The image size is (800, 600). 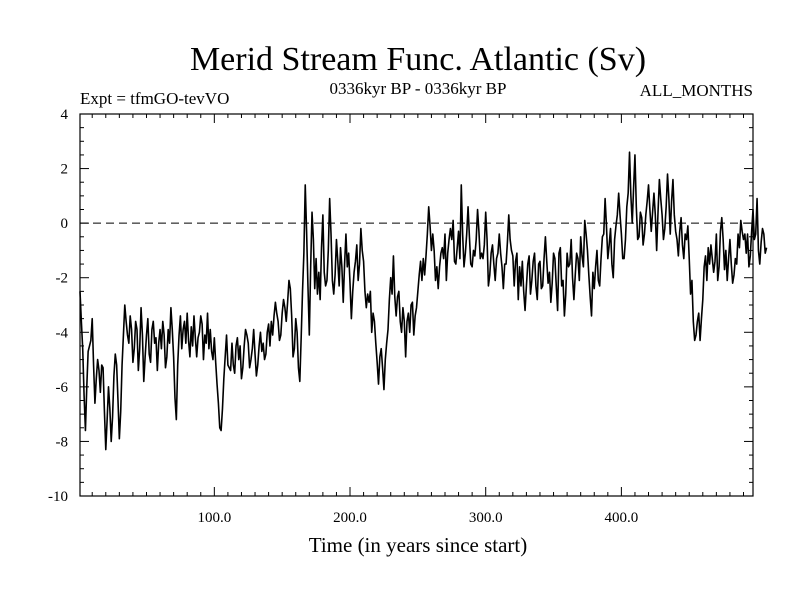 I want to click on y-tick-label: 4, so click(x=65, y=115).